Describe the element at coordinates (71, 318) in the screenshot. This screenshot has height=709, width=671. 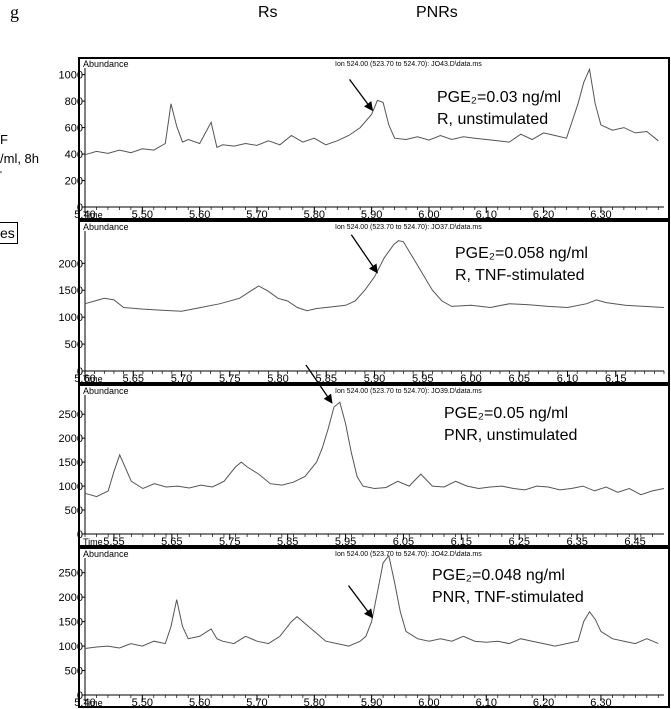
I see `chart-2-ytick-label: 1000` at that location.